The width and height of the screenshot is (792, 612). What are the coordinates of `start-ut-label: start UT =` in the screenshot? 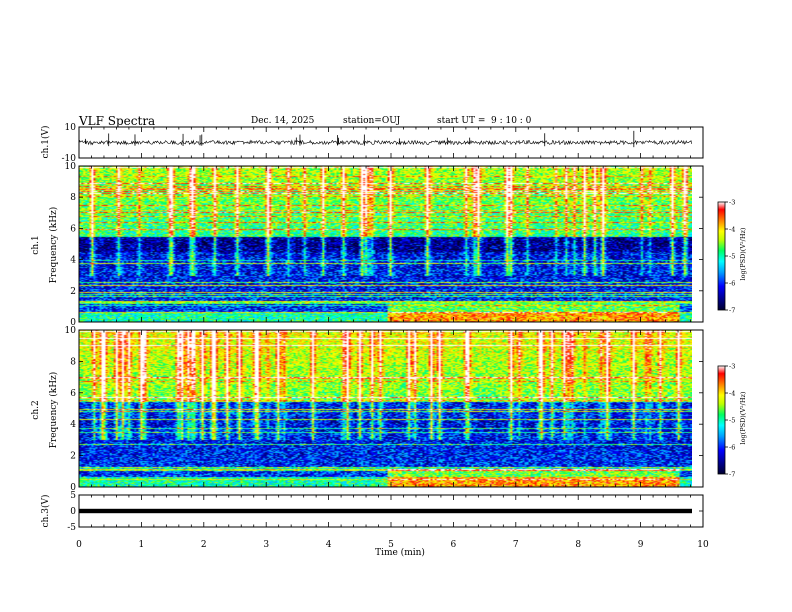 It's located at (461, 121).